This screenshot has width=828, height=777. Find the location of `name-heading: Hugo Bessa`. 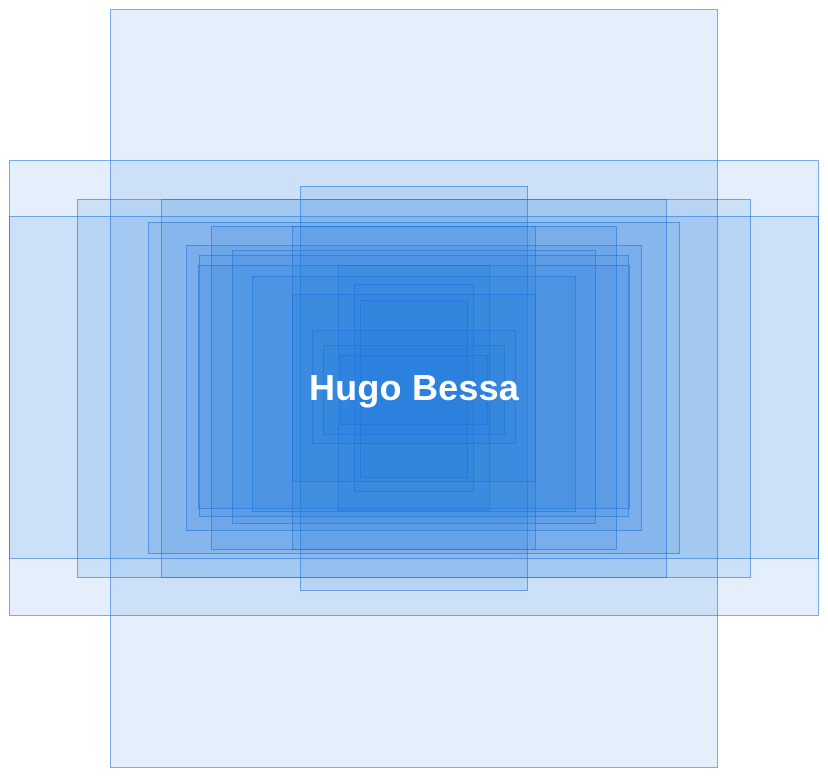

name-heading: Hugo Bessa is located at coordinates (414, 387).